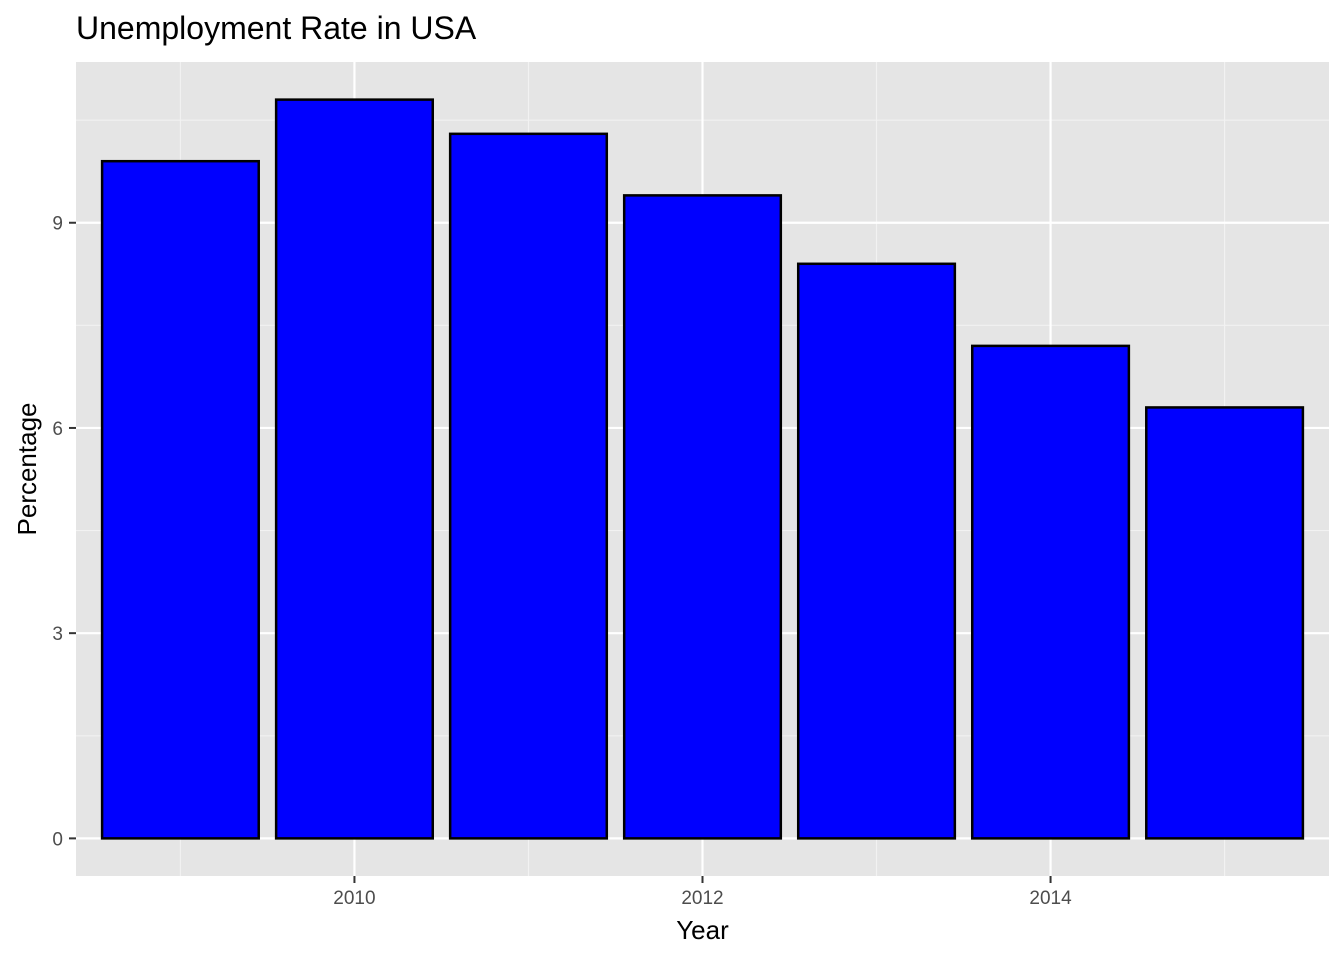 The height and width of the screenshot is (960, 1344). What do you see at coordinates (57, 839) in the screenshot?
I see `y-tick-label: 0` at bounding box center [57, 839].